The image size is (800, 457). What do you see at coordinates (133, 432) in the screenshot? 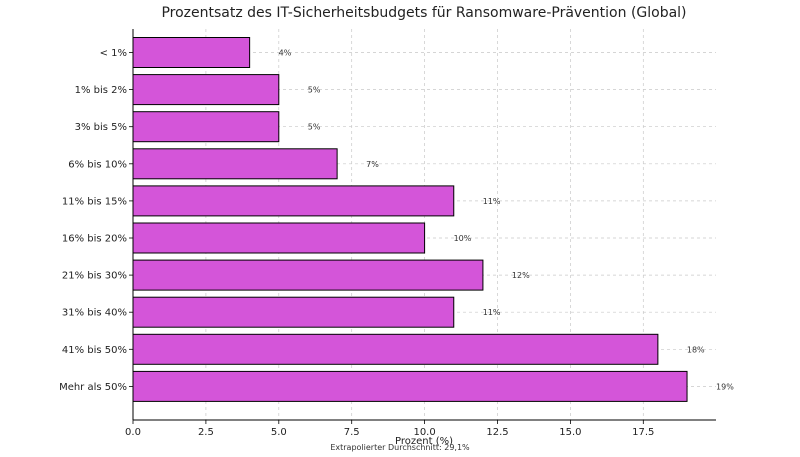
I see `x-tick-label: 0.0` at bounding box center [133, 432].